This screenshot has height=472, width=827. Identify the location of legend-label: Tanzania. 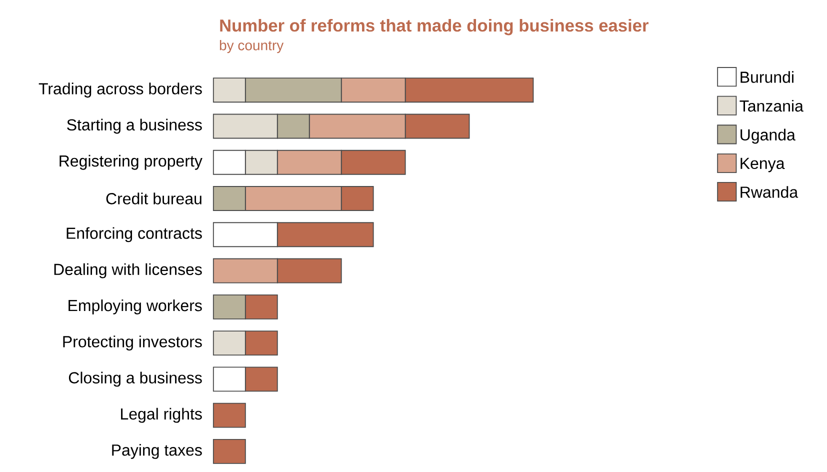
(772, 106).